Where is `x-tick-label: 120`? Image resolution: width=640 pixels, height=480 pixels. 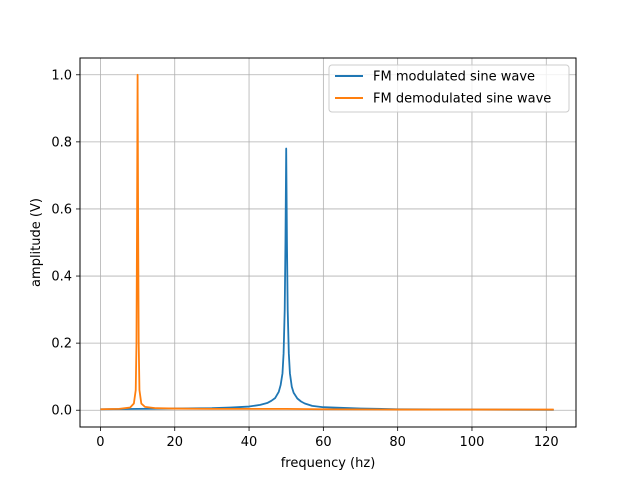
x-tick-label: 120 is located at coordinates (546, 442).